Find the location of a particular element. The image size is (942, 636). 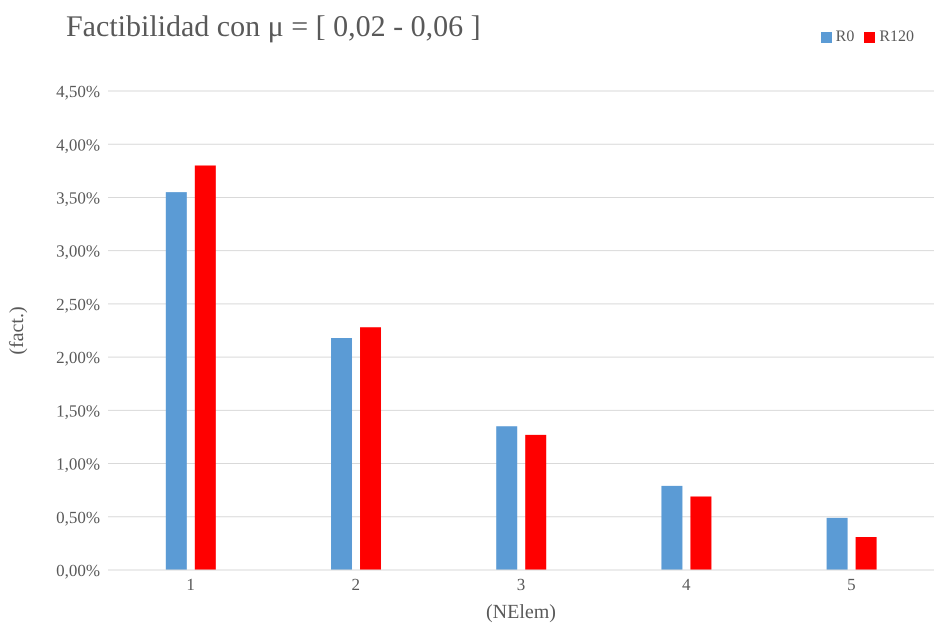

x-tick-label: 5 is located at coordinates (851, 584).